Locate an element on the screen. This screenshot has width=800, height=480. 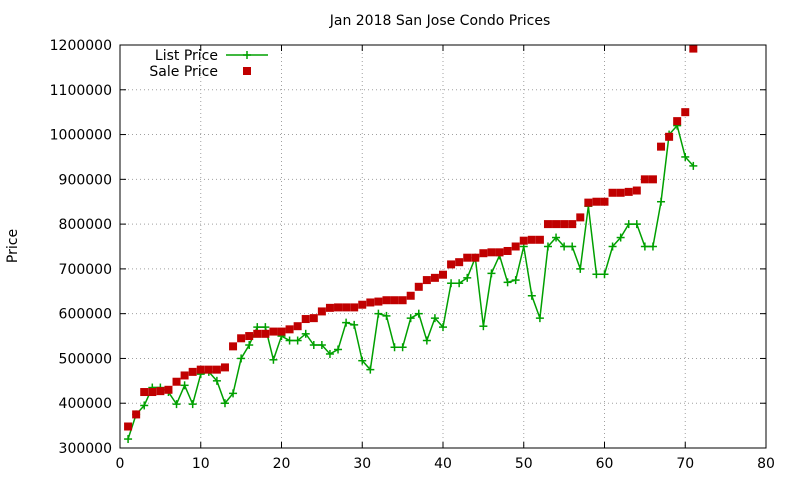
x-tick-label: 10 is located at coordinates (201, 464).